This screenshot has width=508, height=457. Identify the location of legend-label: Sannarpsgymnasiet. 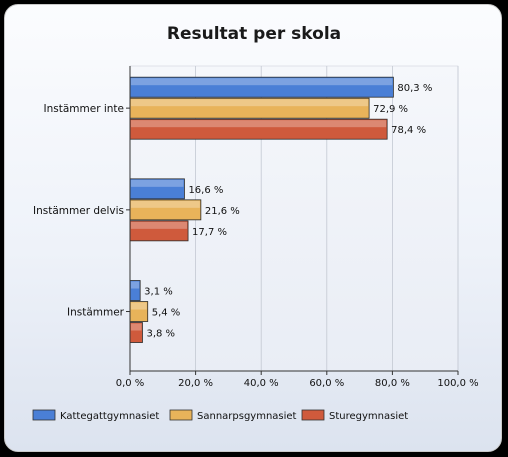
(247, 416).